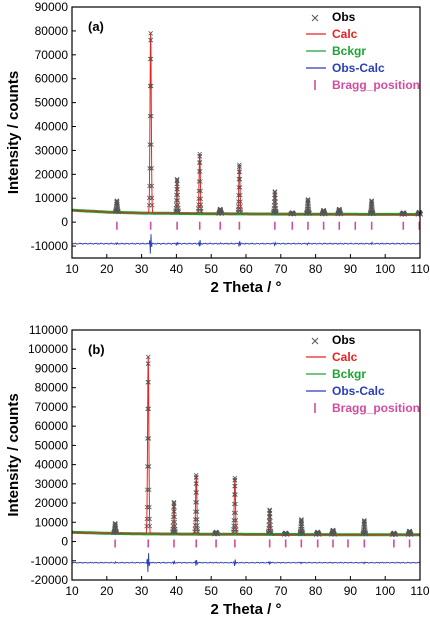  Describe the element at coordinates (281, 591) in the screenshot. I see `x-tick-label: 70` at that location.